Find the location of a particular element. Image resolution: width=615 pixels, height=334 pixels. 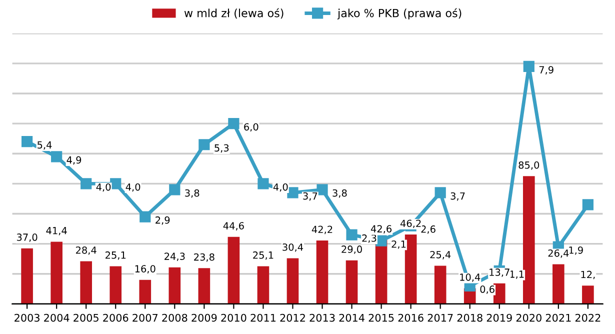

data-label: 26,4 is located at coordinates (558, 253).